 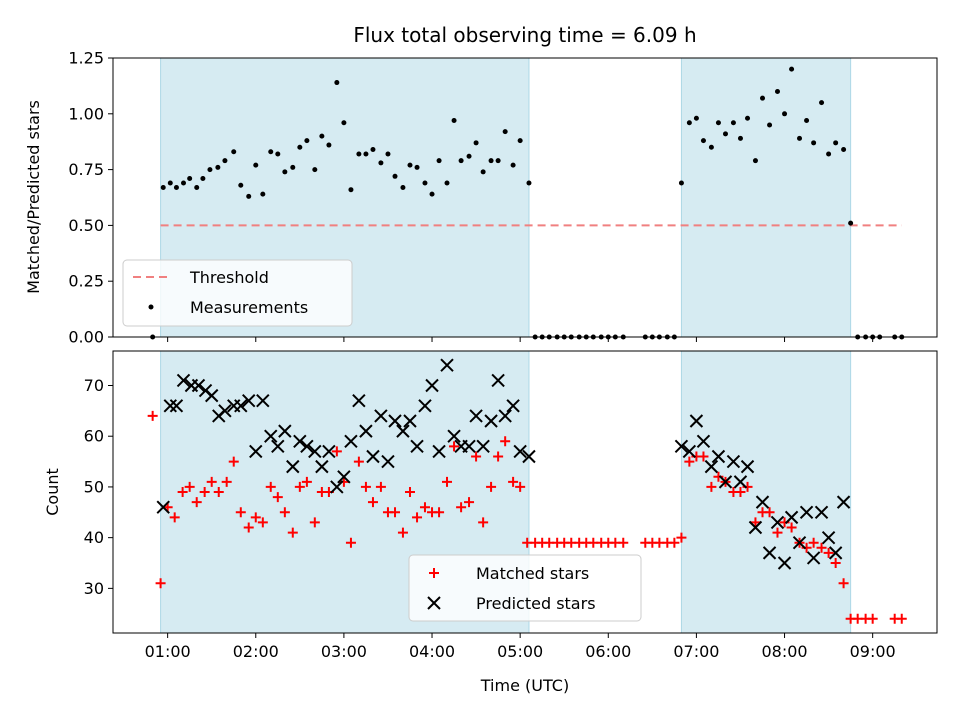 What do you see at coordinates (86, 169) in the screenshot?
I see `y-tick-label: 0.75` at bounding box center [86, 169].